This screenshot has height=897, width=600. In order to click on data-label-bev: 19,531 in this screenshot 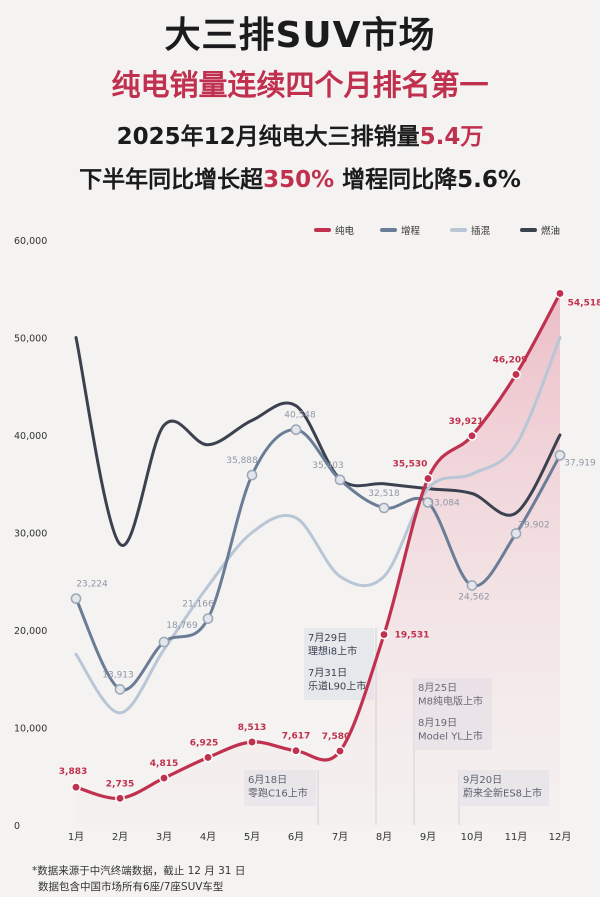, I will do `click(412, 636)`.